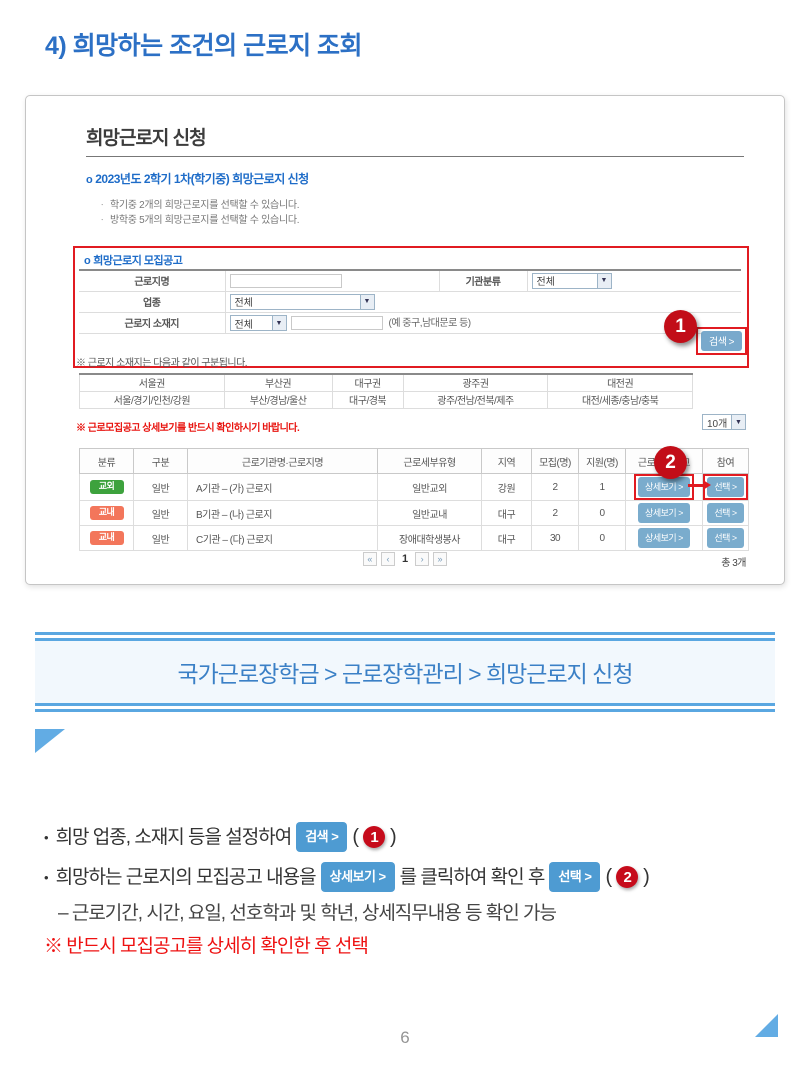 The width and height of the screenshot is (810, 1080). Describe the element at coordinates (336, 323) in the screenshot. I see `location-detail-input` at that location.